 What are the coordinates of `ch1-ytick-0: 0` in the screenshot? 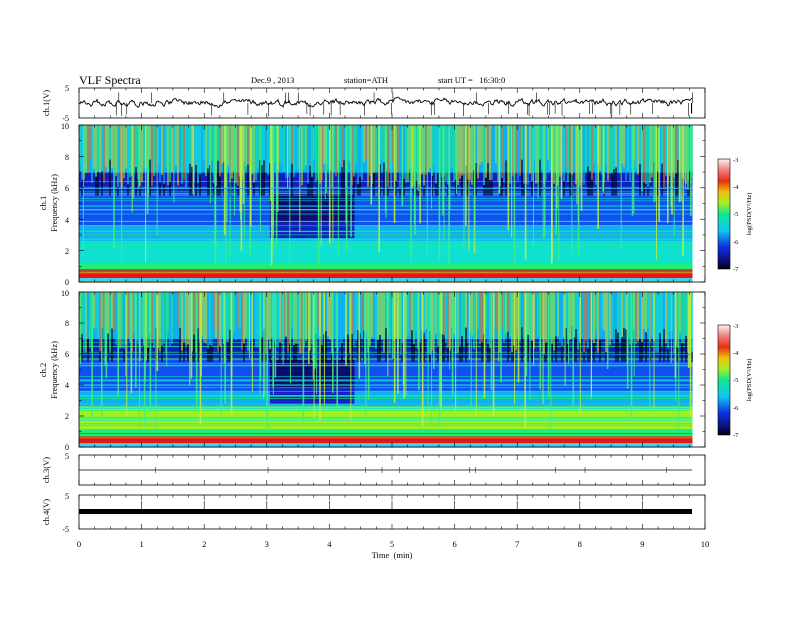 It's located at (67, 282).